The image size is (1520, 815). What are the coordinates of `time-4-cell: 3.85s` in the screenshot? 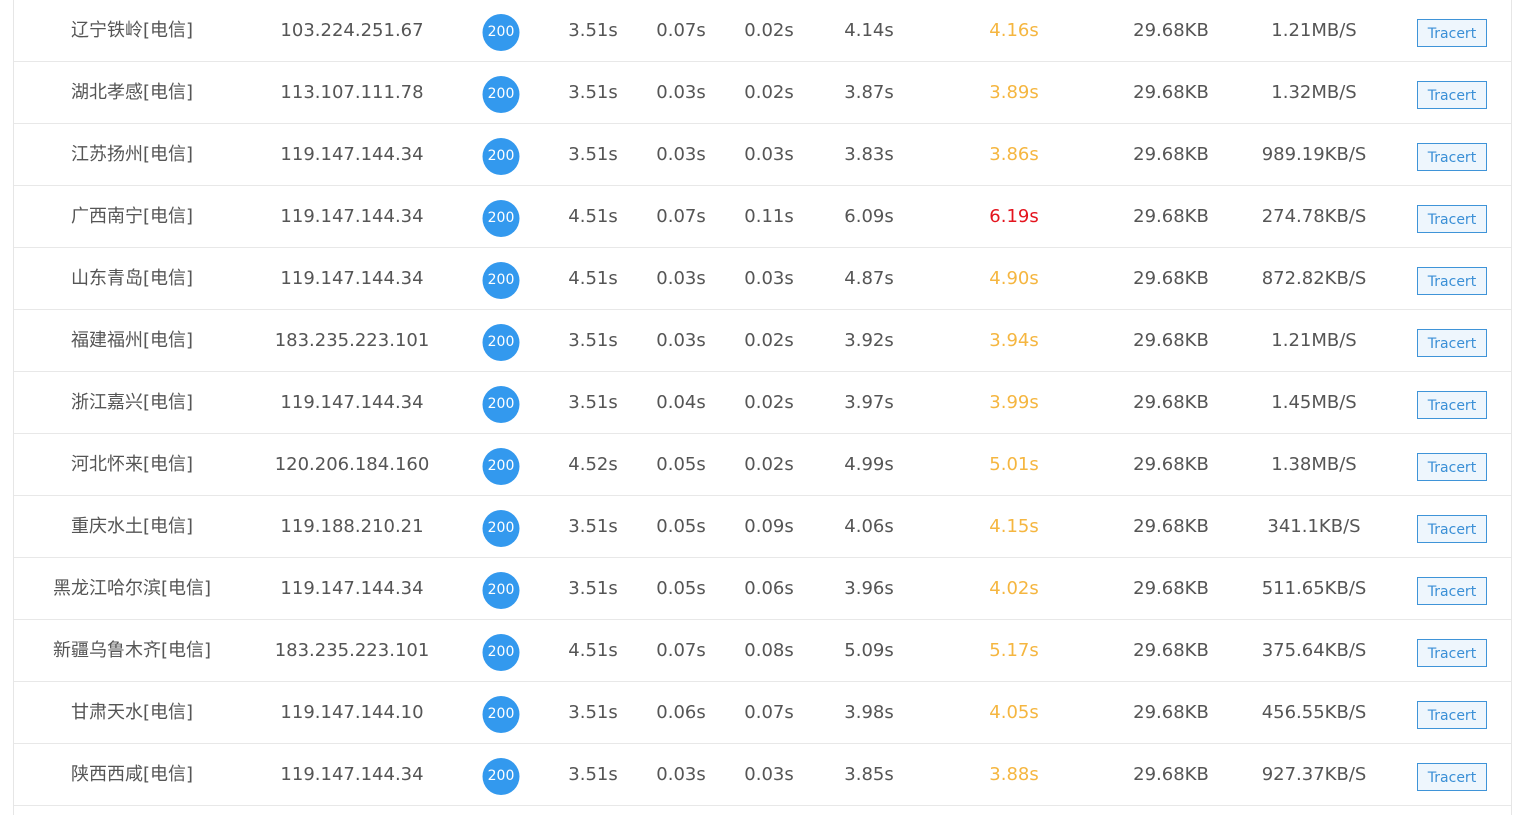 It's located at (869, 774).